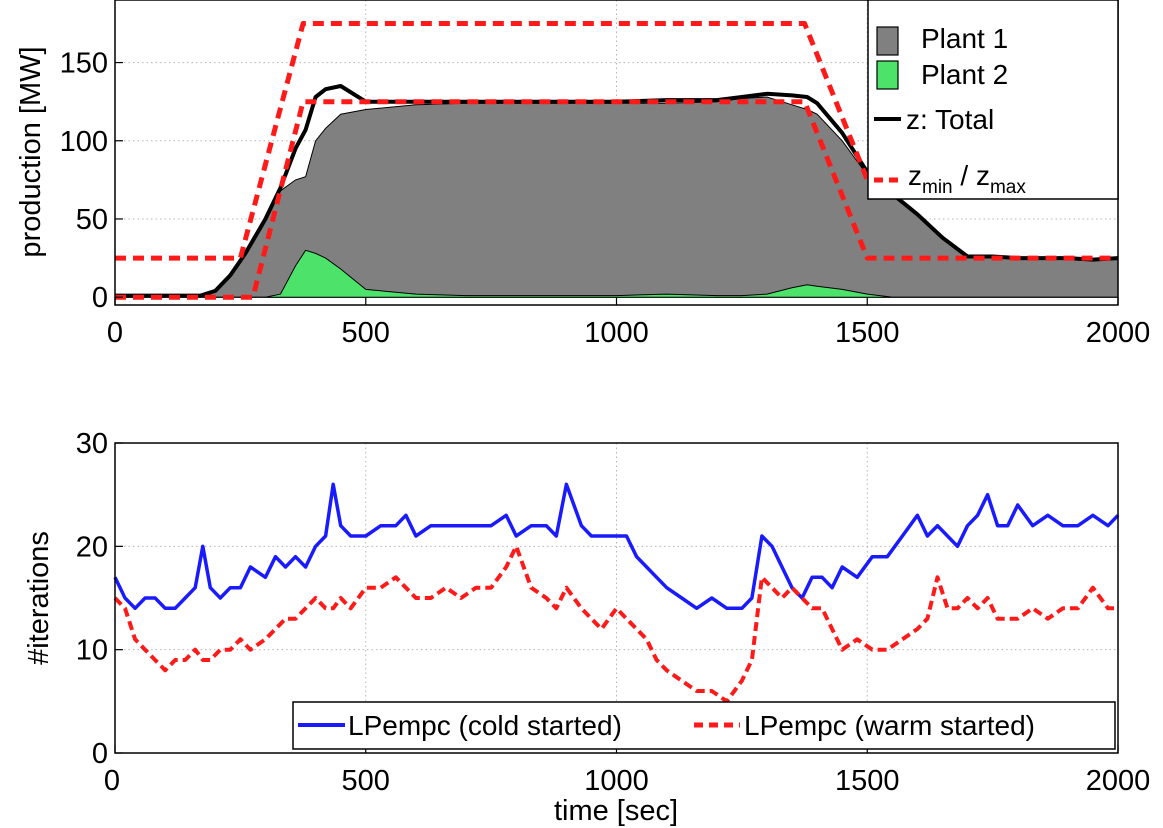 Image resolution: width=1163 pixels, height=828 pixels. I want to click on legend-bounds-slash: / z, so click(971, 175).